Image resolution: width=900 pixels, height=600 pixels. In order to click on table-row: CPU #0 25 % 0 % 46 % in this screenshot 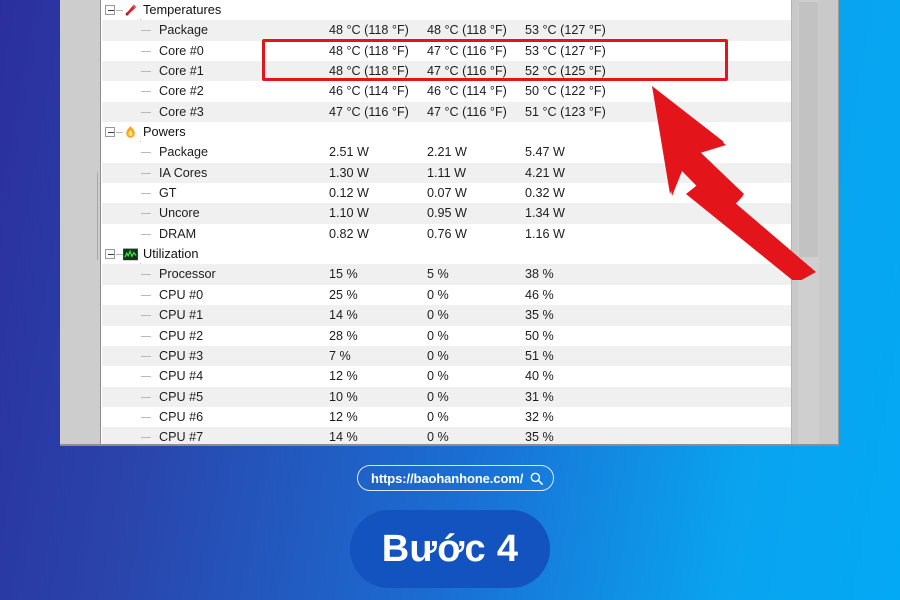, I will do `click(446, 295)`.